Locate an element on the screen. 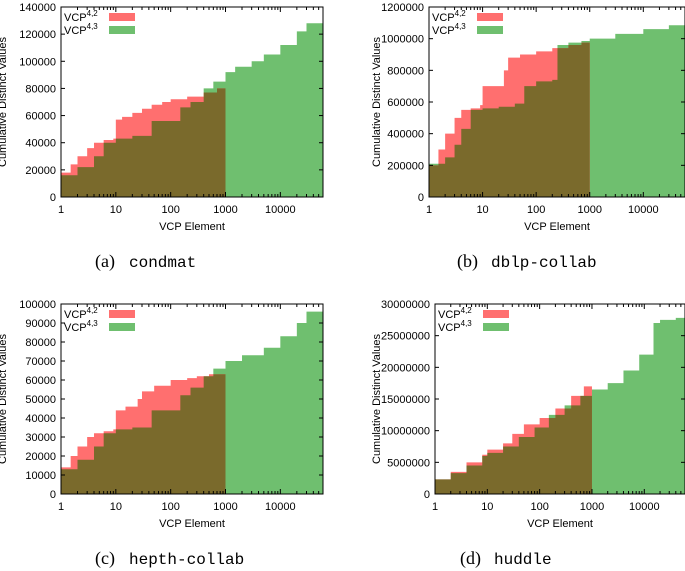 Image resolution: width=685 pixels, height=571 pixels. caption-dataset-name: dblp-collab is located at coordinates (544, 263).